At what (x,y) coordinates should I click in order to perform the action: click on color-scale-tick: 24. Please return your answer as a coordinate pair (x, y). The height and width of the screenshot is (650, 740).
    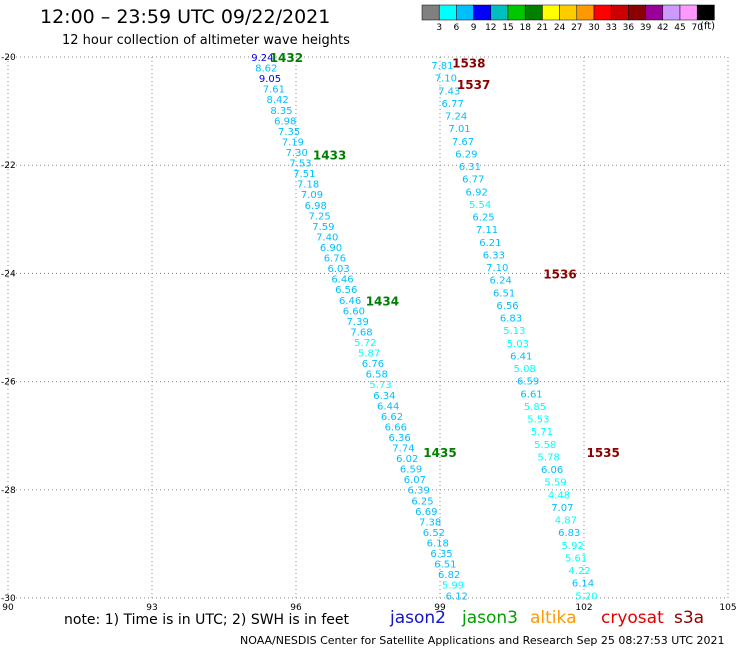
    Looking at the image, I should click on (560, 28).